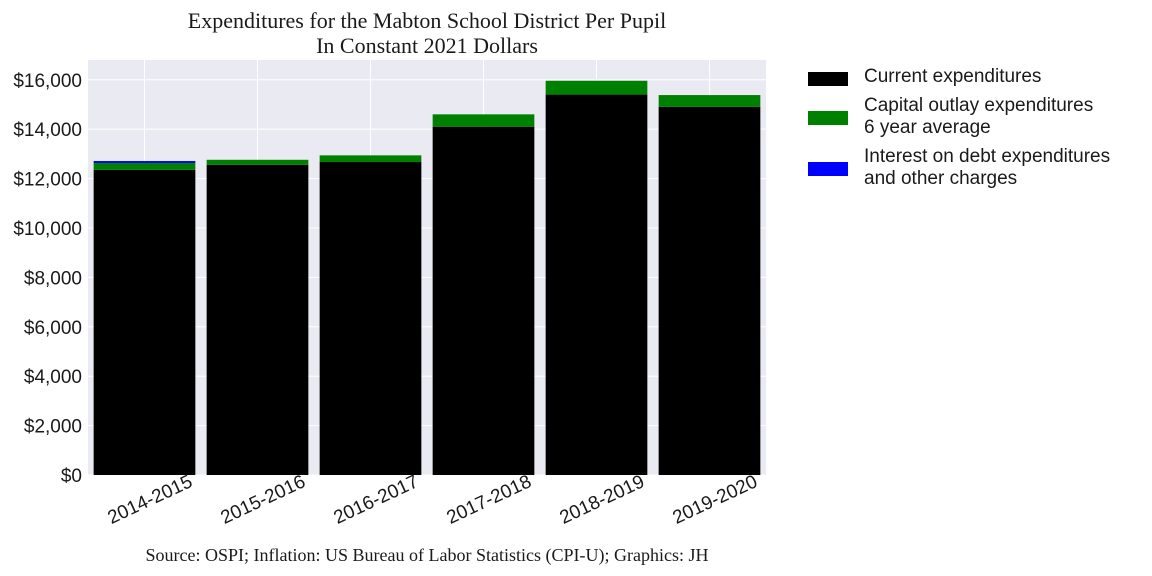  Describe the element at coordinates (952, 76) in the screenshot. I see `legend-label-0: Current expenditures` at that location.